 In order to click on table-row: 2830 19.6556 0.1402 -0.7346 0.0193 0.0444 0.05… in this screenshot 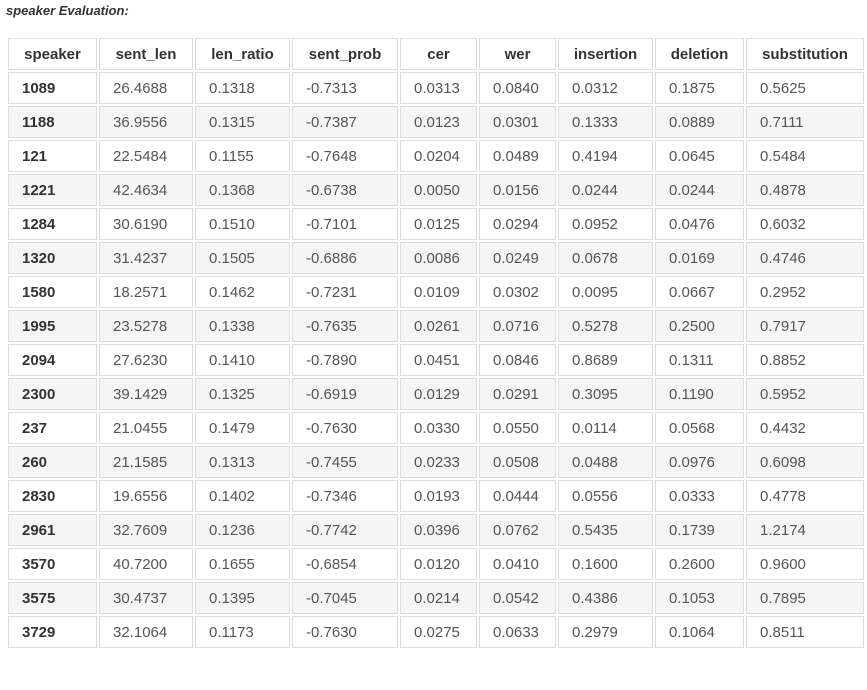, I will do `click(436, 496)`.